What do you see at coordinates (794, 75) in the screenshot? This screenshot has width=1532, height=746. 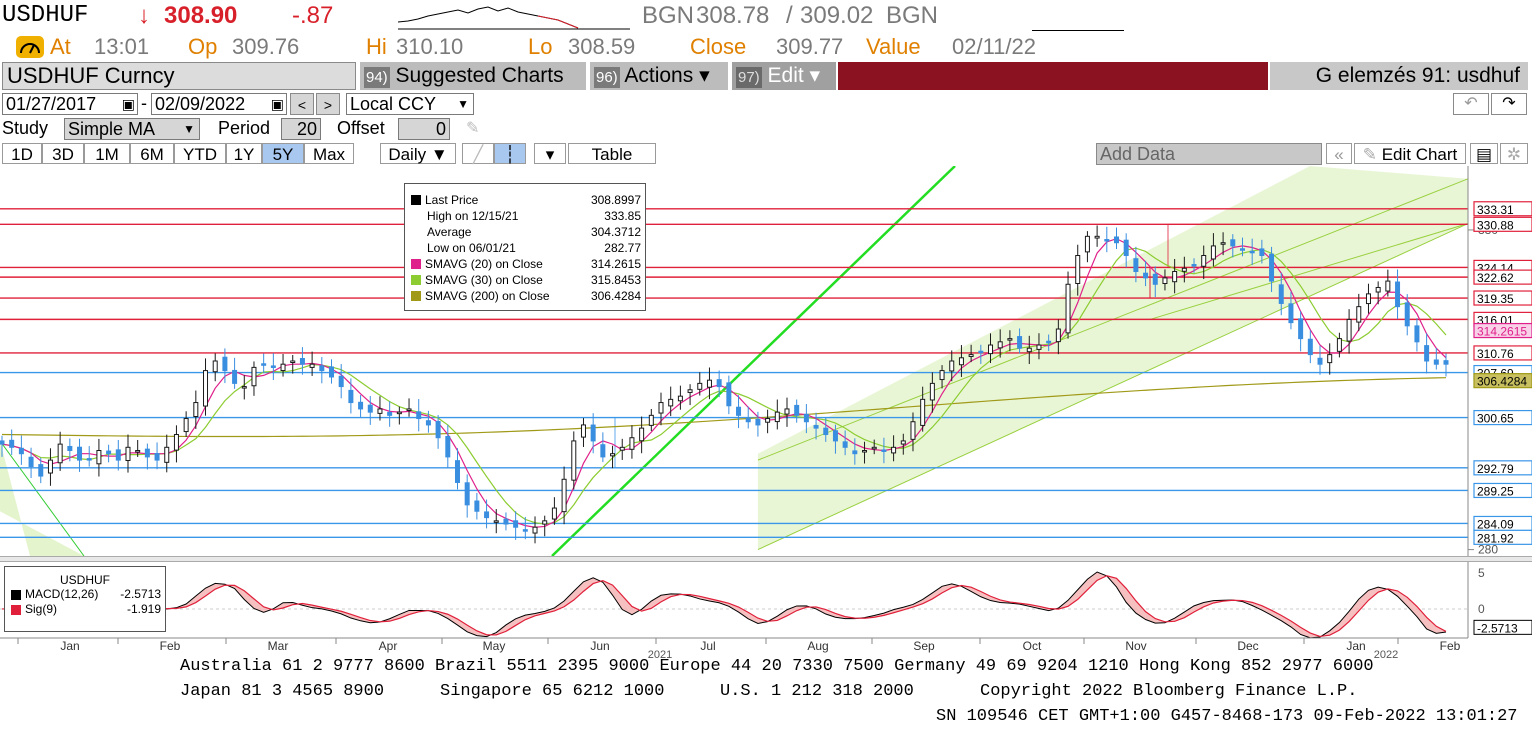 I see `edit-label: Edit ▾` at bounding box center [794, 75].